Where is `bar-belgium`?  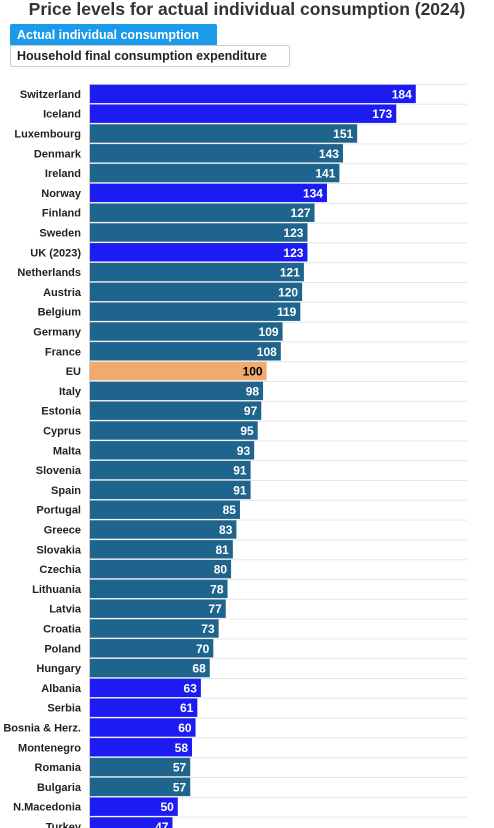
bar-belgium is located at coordinates (195, 311).